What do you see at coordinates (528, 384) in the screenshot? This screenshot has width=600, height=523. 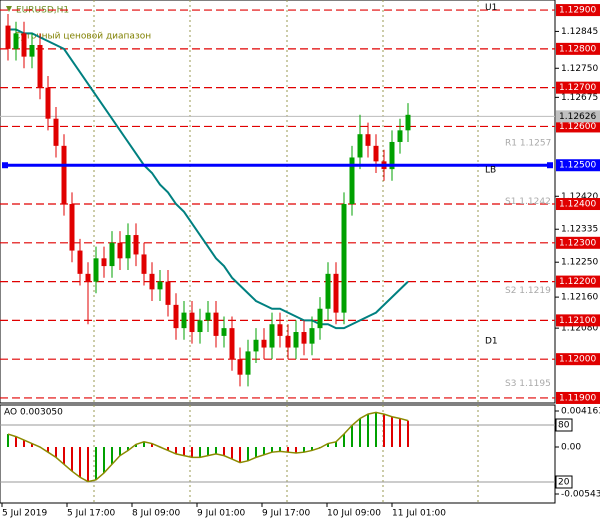 I see `annotation: S3 1.1195` at bounding box center [528, 384].